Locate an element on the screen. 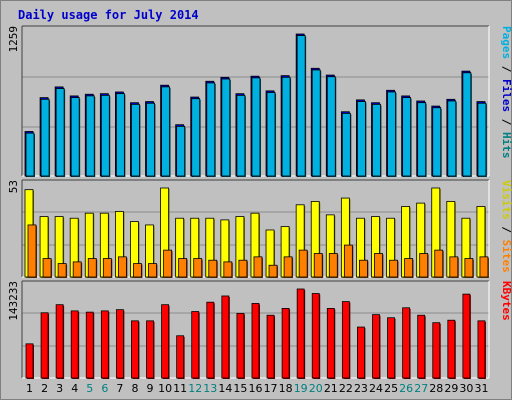 Image resolution: width=512 pixels, height=400 pixels. day-label-18: 18 is located at coordinates (286, 388).